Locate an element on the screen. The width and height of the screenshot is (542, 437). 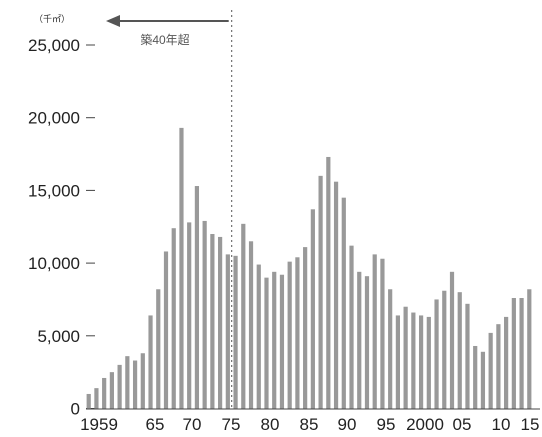
bar-1985 is located at coordinates (289, 335).